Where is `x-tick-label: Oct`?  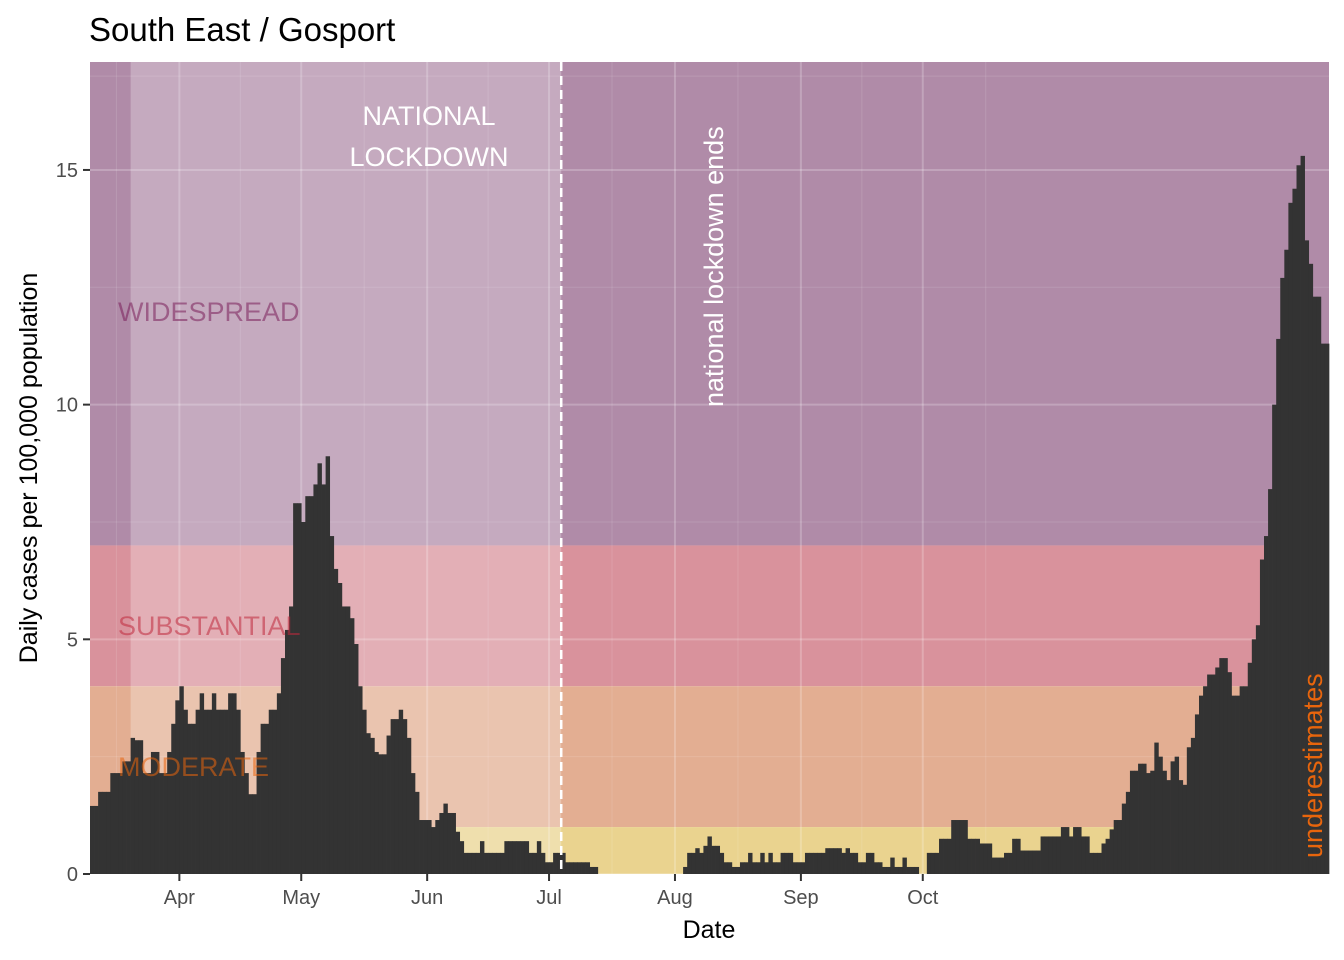 x-tick-label: Oct is located at coordinates (923, 898).